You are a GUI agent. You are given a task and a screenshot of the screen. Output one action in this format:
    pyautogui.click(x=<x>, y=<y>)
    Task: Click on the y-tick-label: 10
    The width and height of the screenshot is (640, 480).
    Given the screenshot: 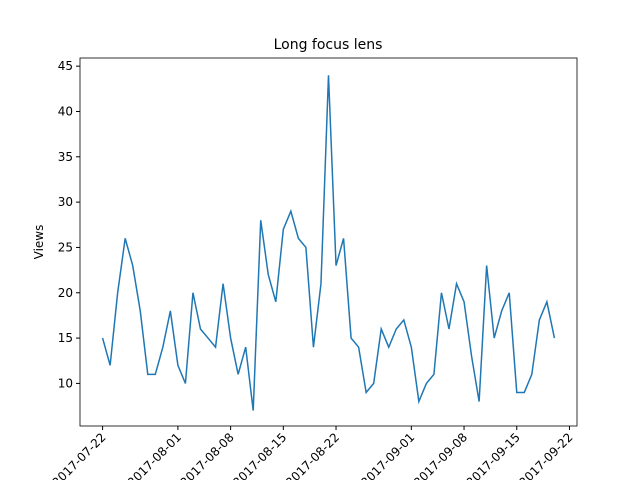 What is the action you would take?
    pyautogui.click(x=65, y=383)
    